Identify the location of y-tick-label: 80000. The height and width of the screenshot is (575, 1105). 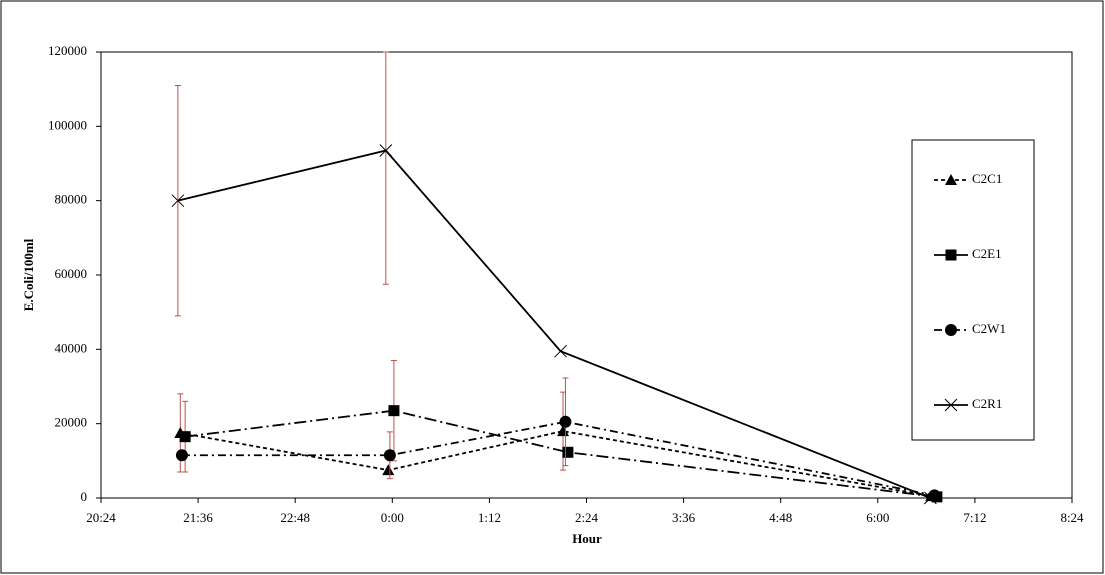
(71, 199).